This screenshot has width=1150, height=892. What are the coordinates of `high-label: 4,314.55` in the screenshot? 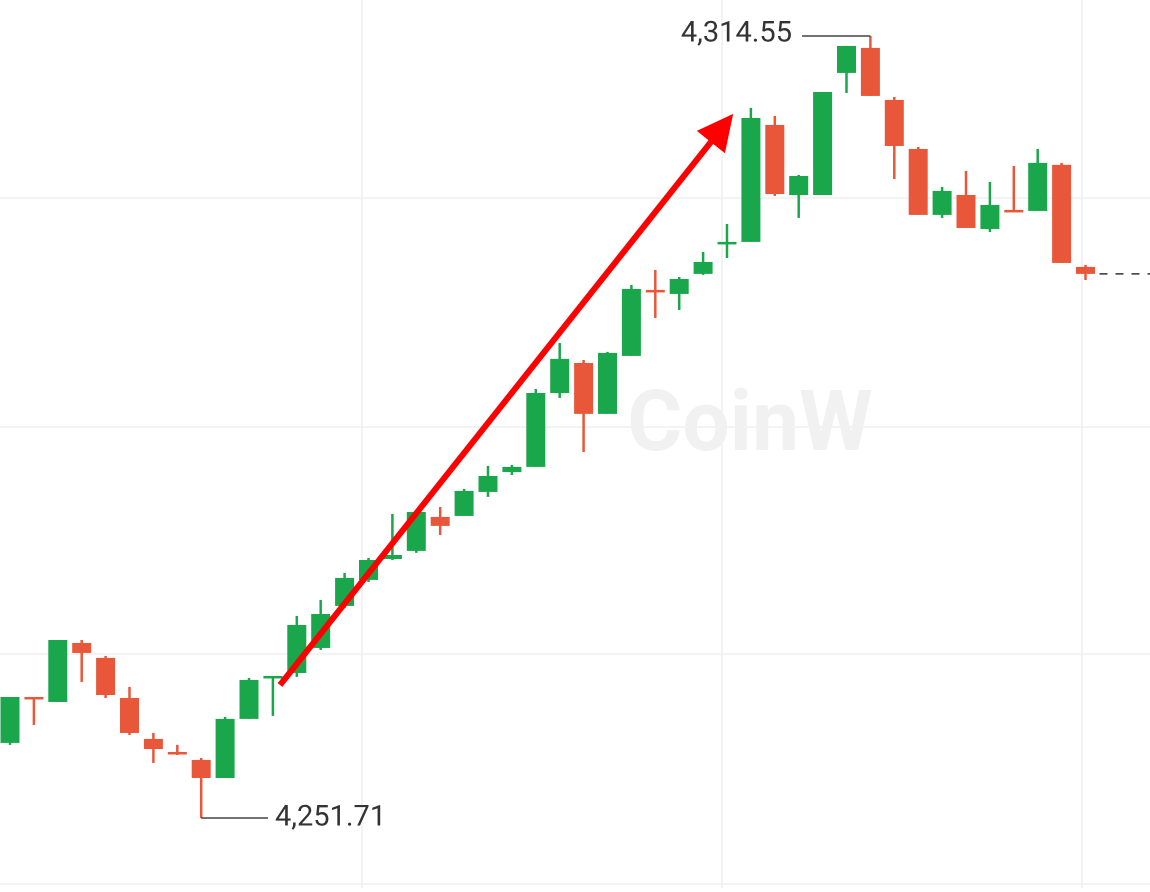 It's located at (736, 33).